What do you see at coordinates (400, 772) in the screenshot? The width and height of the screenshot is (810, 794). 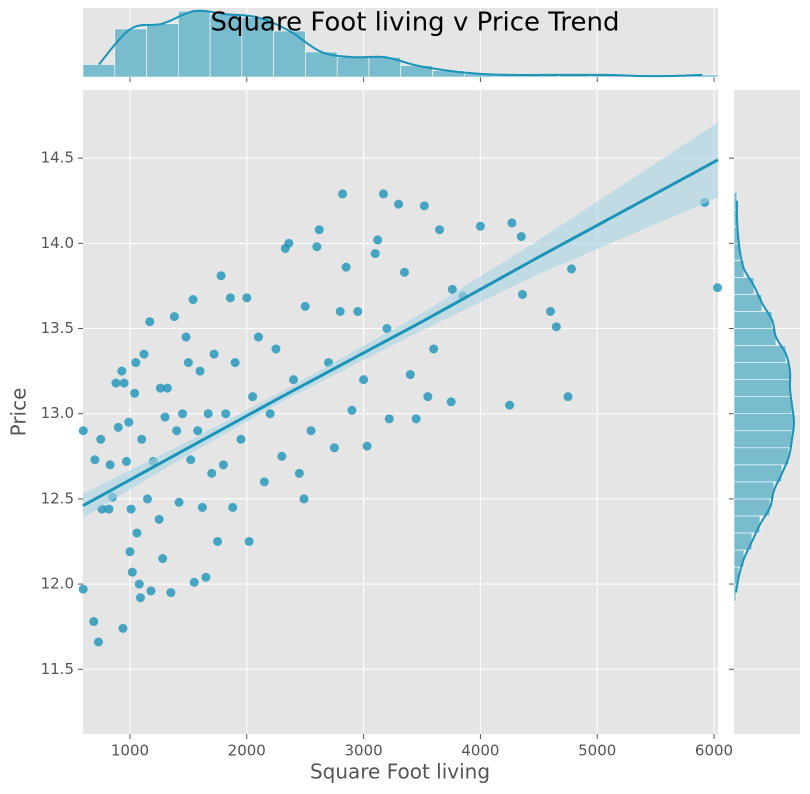 I see `x-axis-label: Square Foot living` at bounding box center [400, 772].